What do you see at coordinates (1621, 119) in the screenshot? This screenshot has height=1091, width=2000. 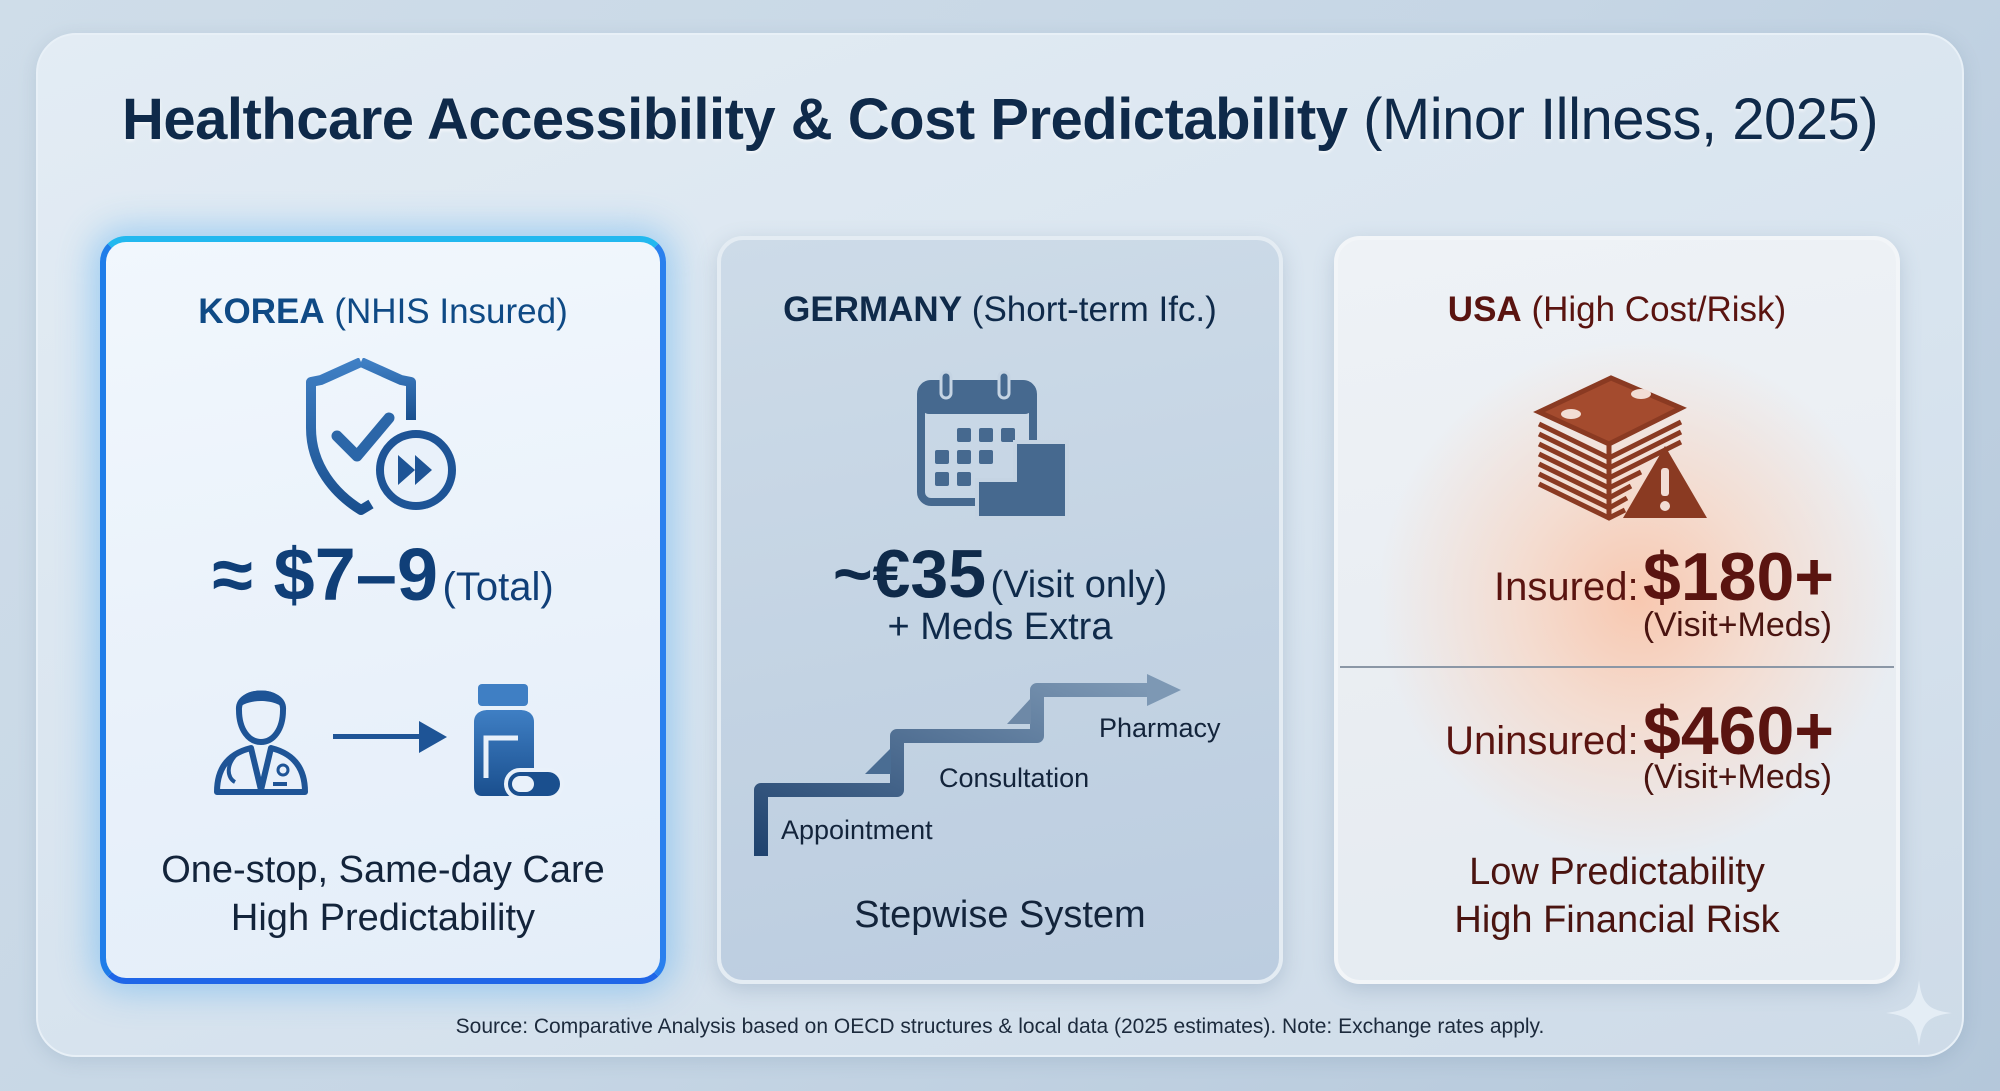 I see `title-subtitle: (Minor Illness, 2025)` at bounding box center [1621, 119].